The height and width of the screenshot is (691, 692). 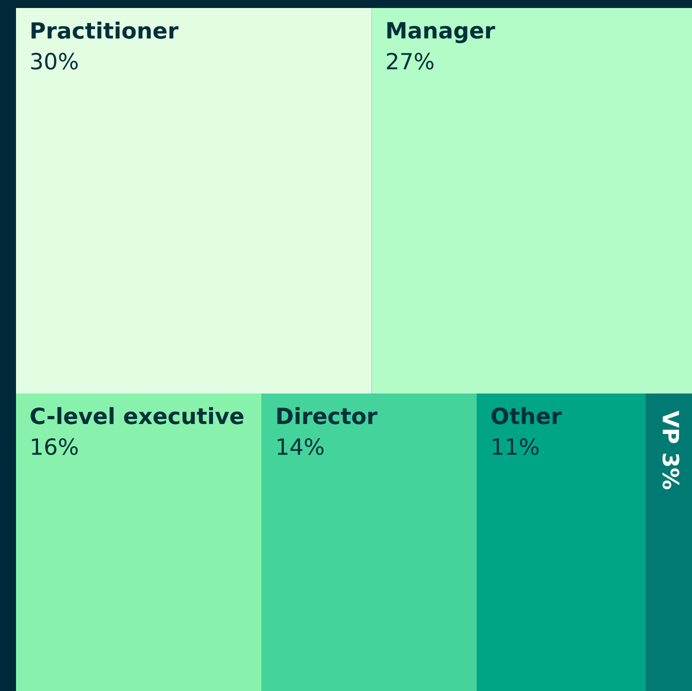 What do you see at coordinates (327, 415) in the screenshot?
I see `category-label: Director` at bounding box center [327, 415].